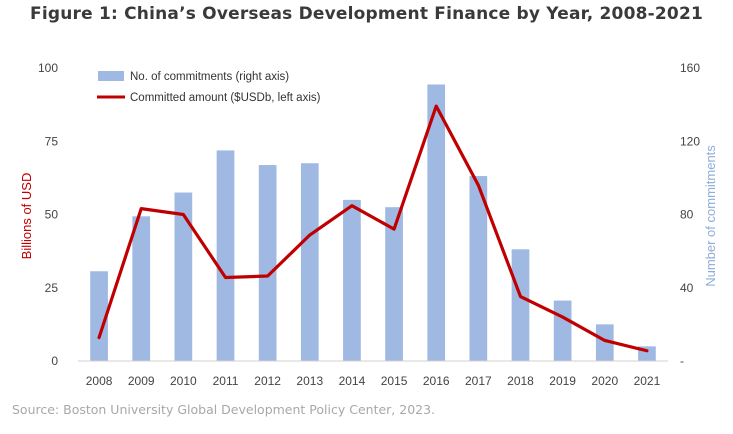  What do you see at coordinates (478, 268) in the screenshot?
I see `bar-2017` at bounding box center [478, 268].